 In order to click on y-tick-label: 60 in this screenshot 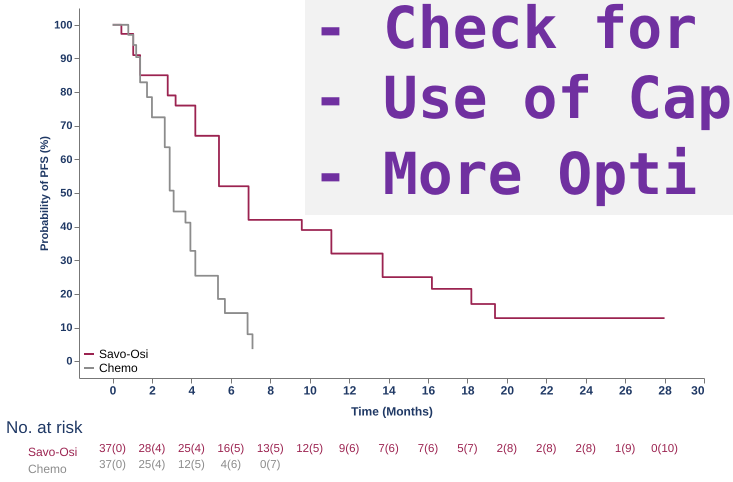, I will do `click(66, 160)`.